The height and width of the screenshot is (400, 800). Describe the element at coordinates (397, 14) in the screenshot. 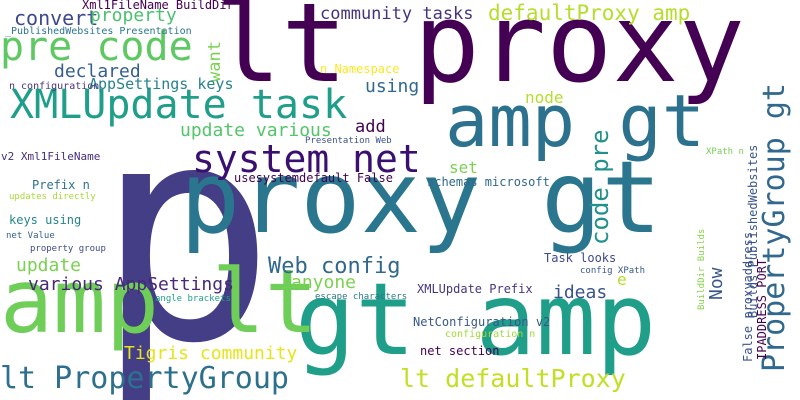

I see `word-community-tasks: community tasks` at that location.